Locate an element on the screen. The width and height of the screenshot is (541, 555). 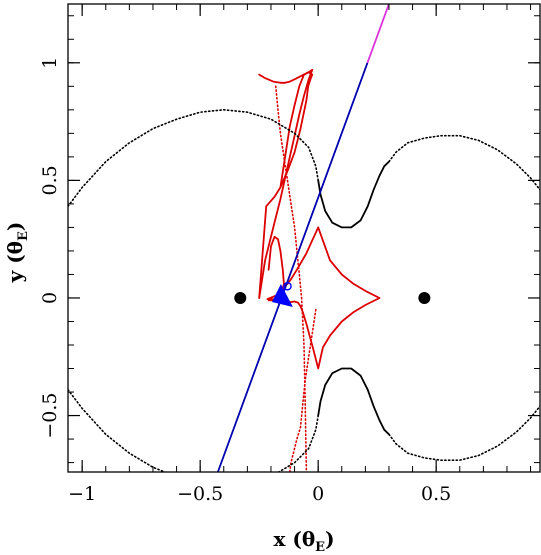
x-axis-title-main: x is located at coordinates (279, 539).